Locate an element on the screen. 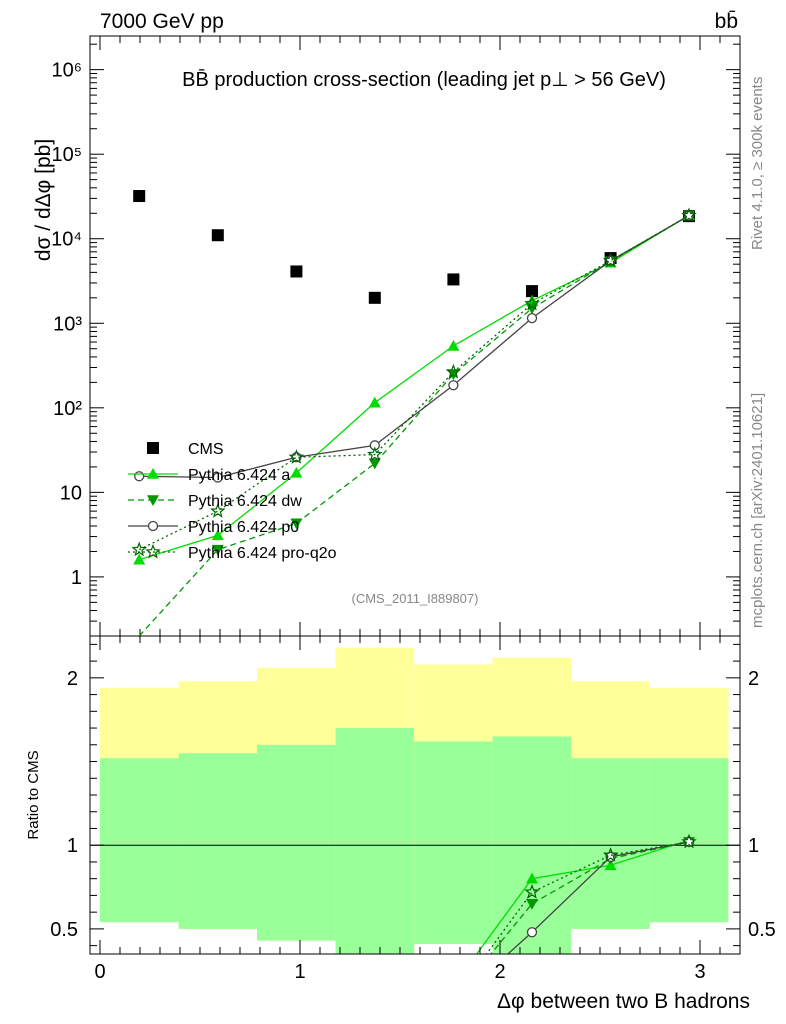 The height and width of the screenshot is (1024, 786). side-label-mcplots: mcplots.cern.ch [arXiv:2401.10621] is located at coordinates (757, 510).